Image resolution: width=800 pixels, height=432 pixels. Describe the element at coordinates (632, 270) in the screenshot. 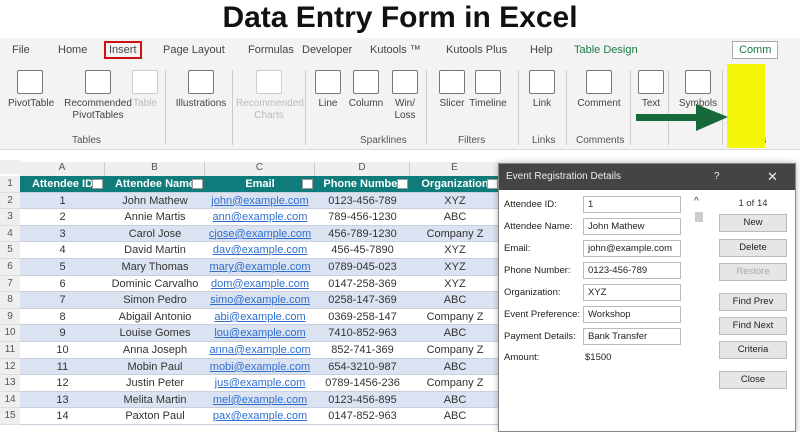

I see `field-input: 0123-456-789` at that location.